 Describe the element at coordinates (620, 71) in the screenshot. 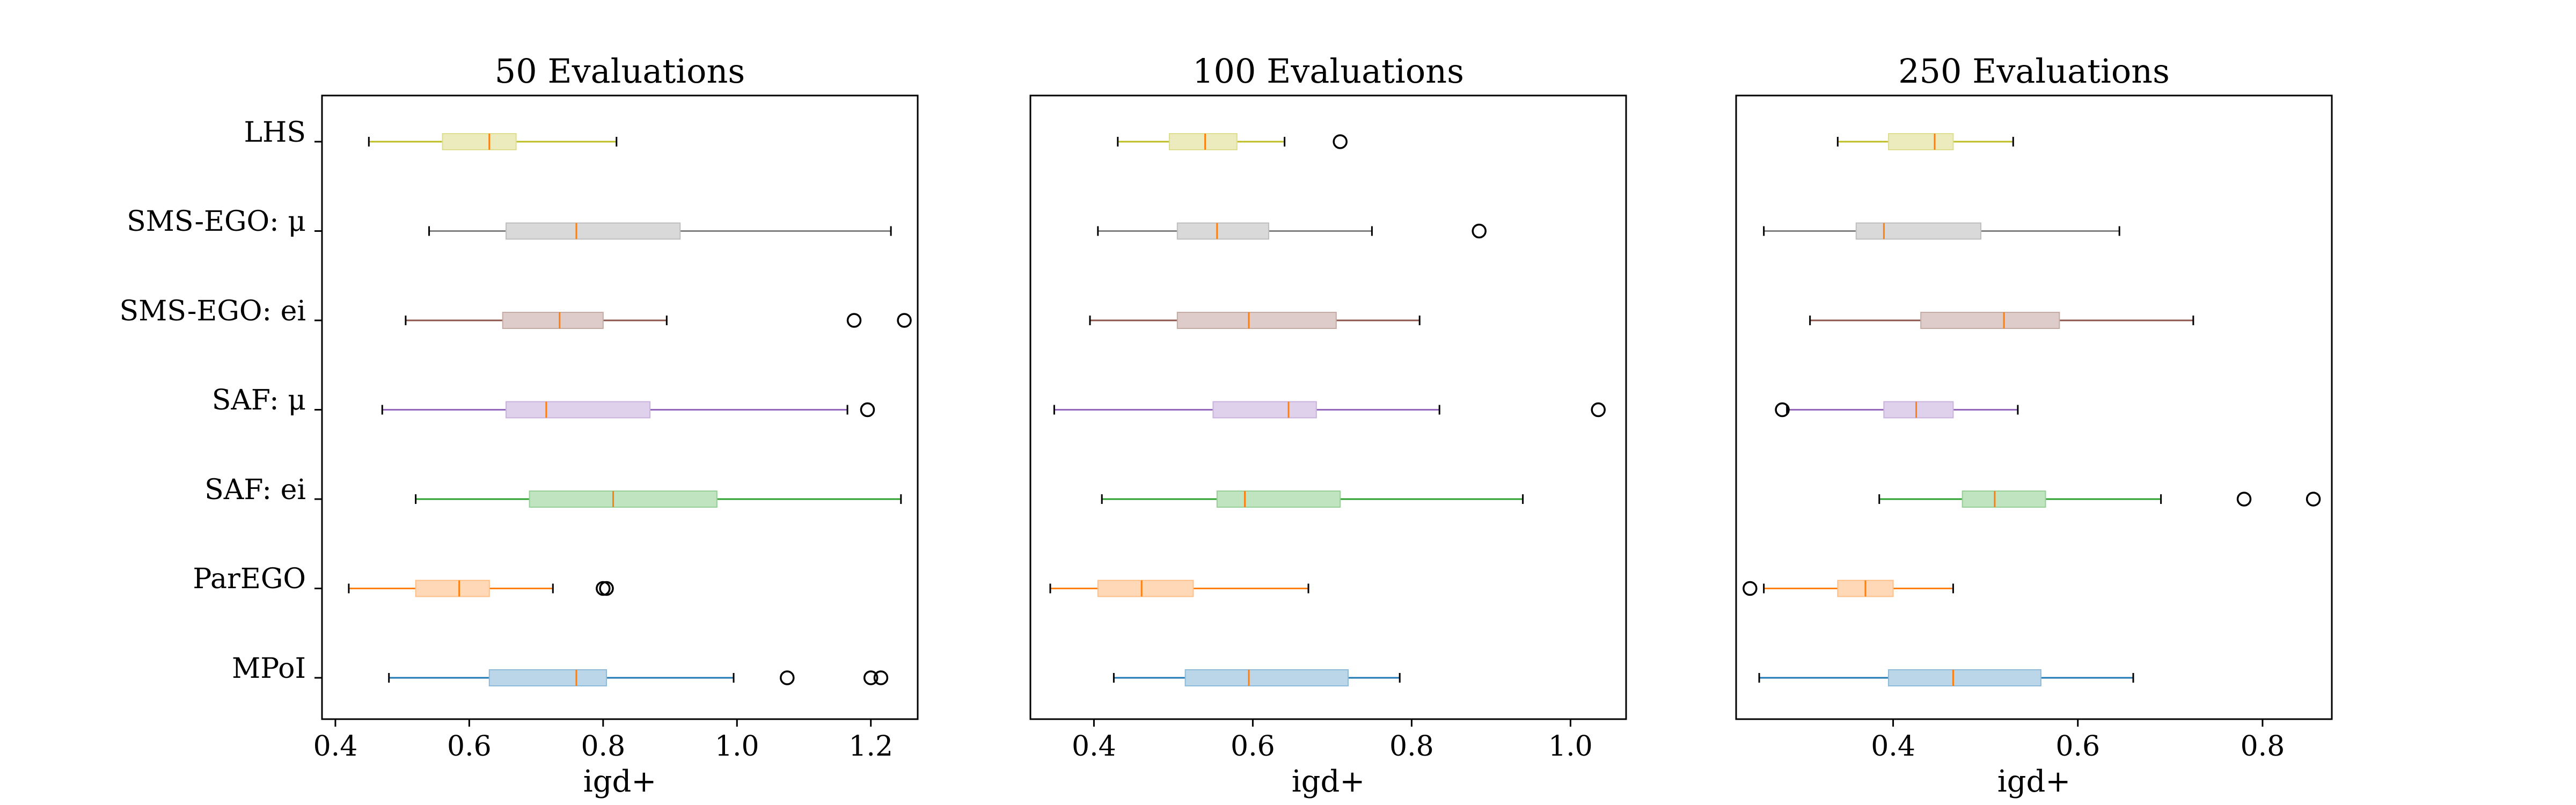

I see `panel-title: 50 Evaluations` at that location.